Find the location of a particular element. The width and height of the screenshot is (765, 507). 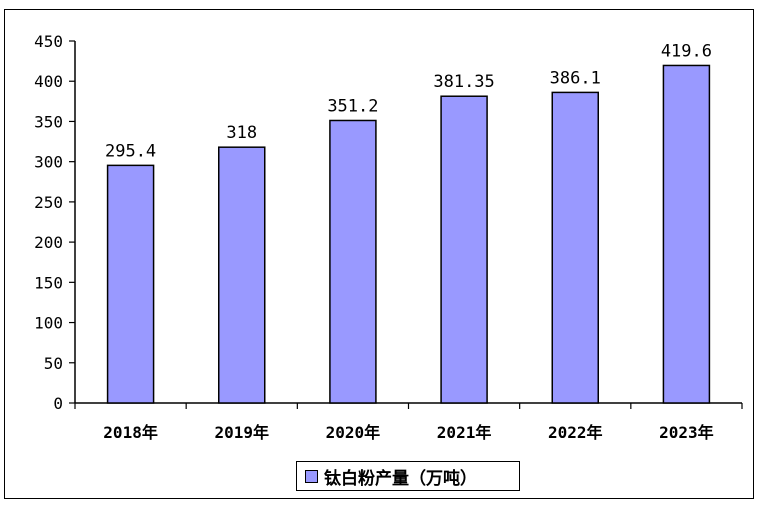

x-tick-label-1: 2019年 is located at coordinates (241, 432).